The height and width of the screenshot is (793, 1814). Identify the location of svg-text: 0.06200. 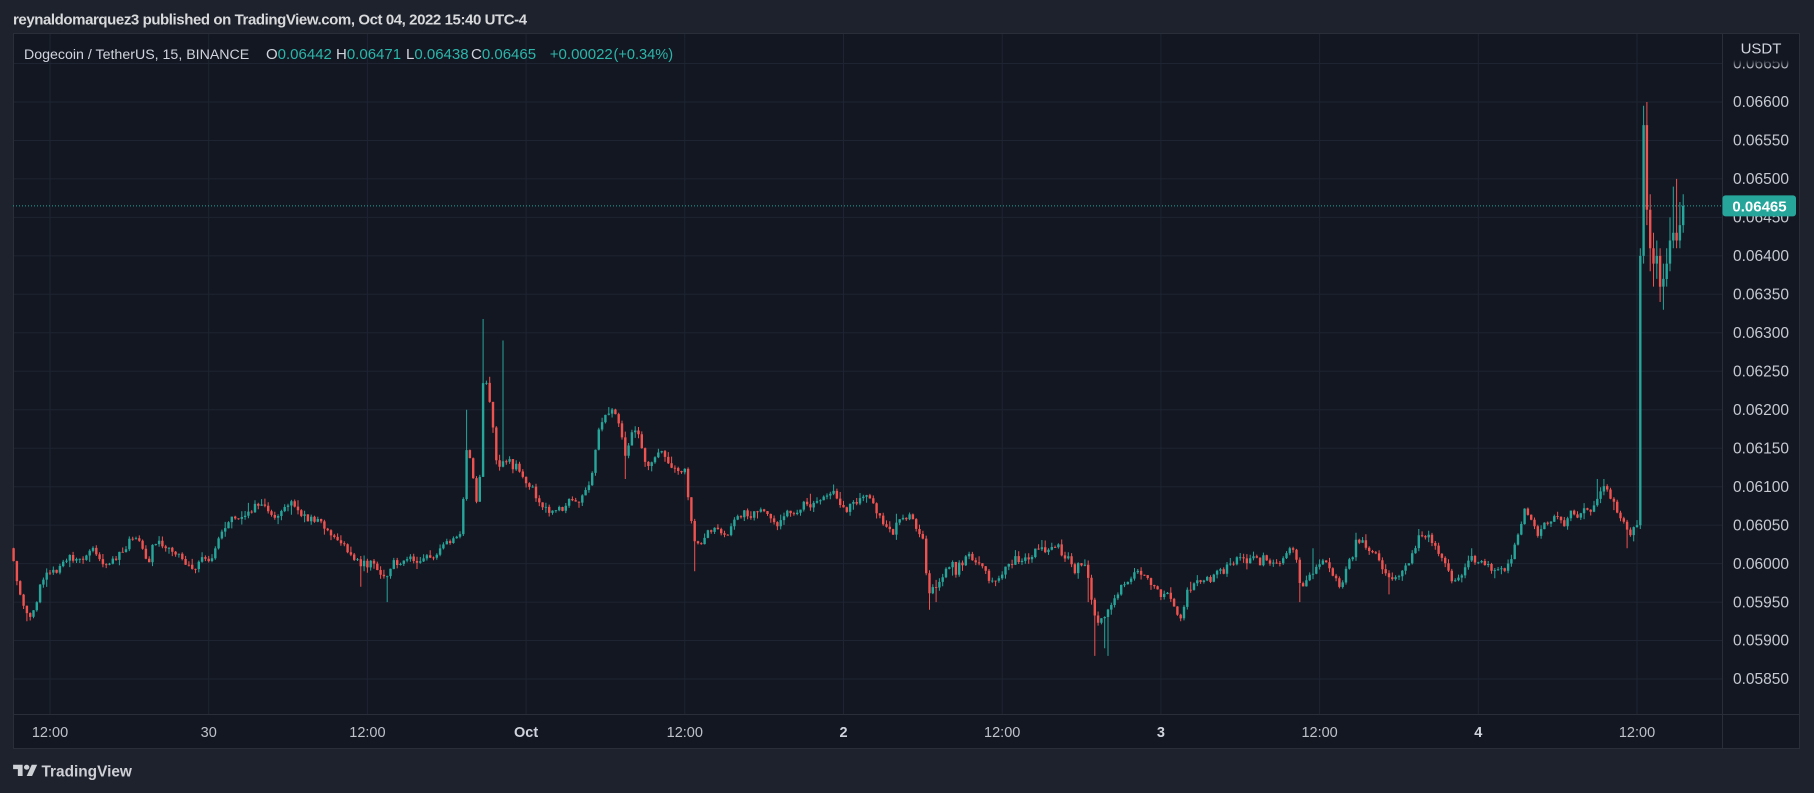
(1761, 410).